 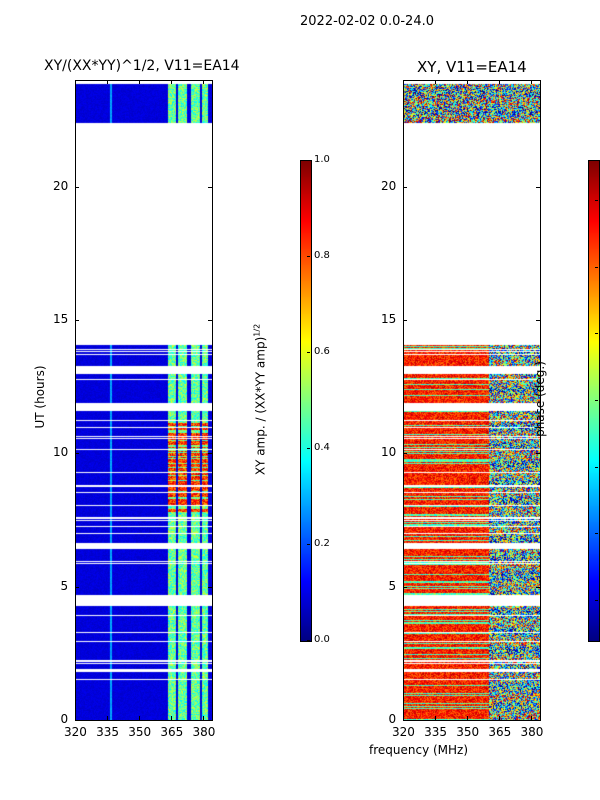 What do you see at coordinates (322, 543) in the screenshot?
I see `colorbar-tick-label: 0.2` at bounding box center [322, 543].